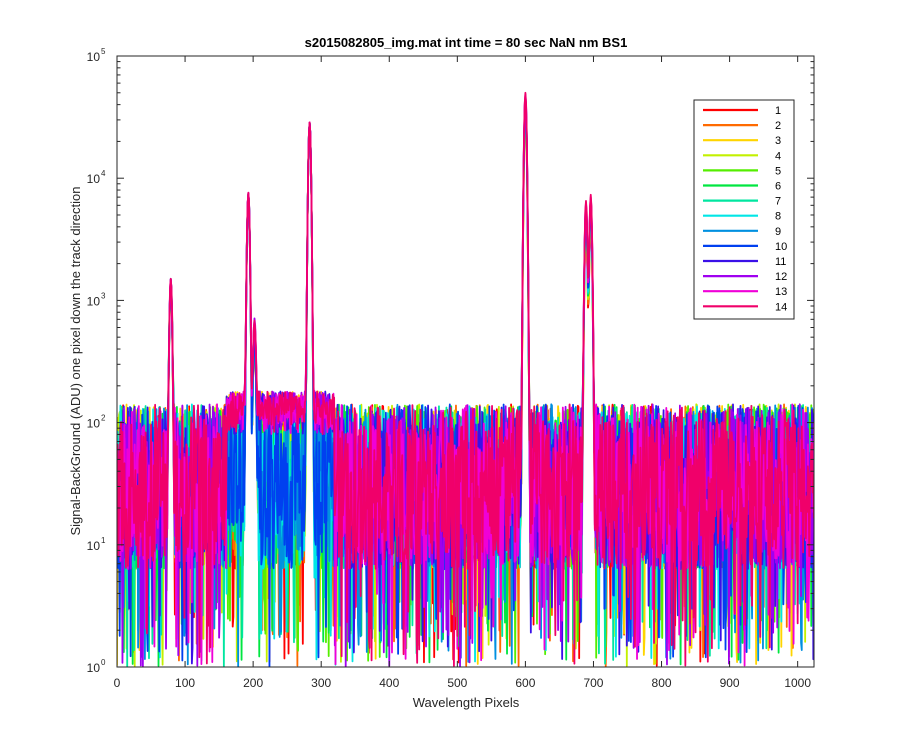 Image resolution: width=900 pixels, height=750 pixels. What do you see at coordinates (778, 111) in the screenshot?
I see `legend-label-1: 1` at bounding box center [778, 111].